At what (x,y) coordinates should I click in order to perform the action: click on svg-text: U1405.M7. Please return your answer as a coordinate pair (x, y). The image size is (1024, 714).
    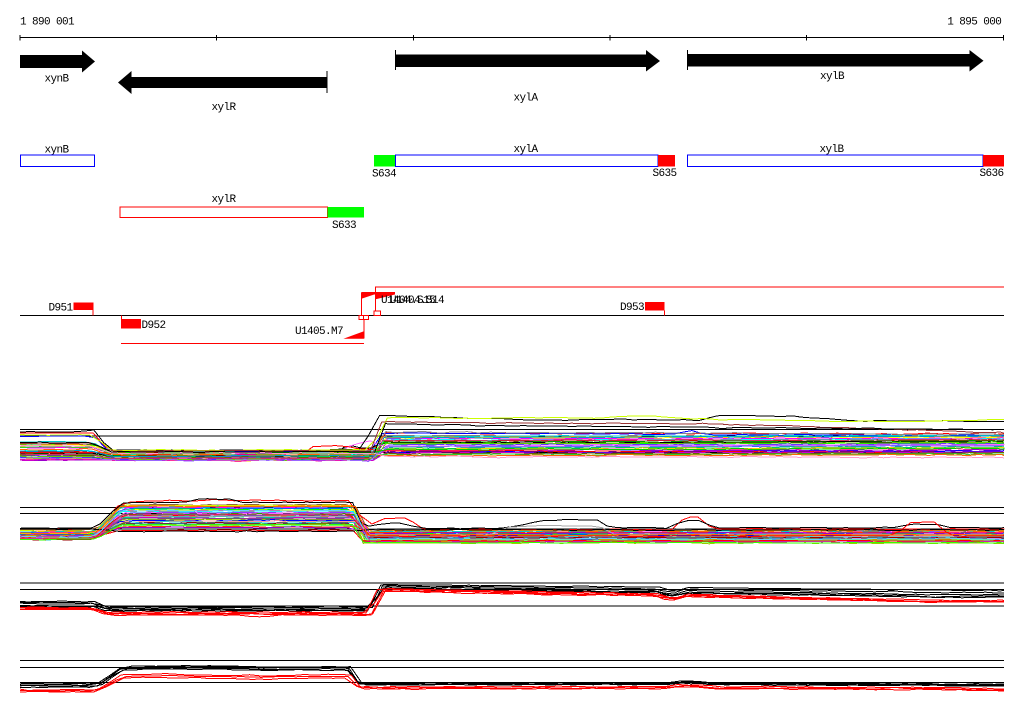
    Looking at the image, I should click on (319, 332).